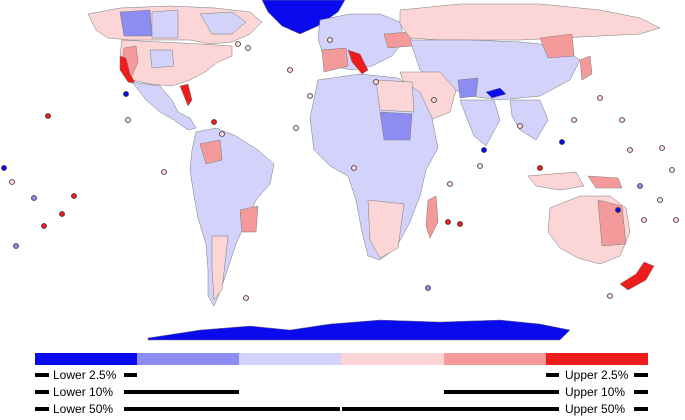 This screenshot has width=685, height=420. I want to click on region-southeast-asia, so click(529, 120).